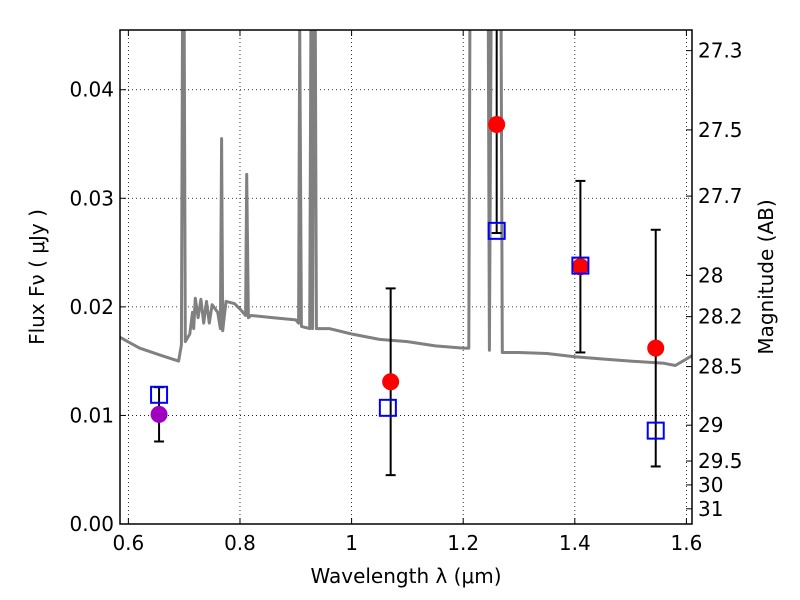 The width and height of the screenshot is (800, 600). What do you see at coordinates (37, 277) in the screenshot?
I see `y-axis-label: Flux Fν ( μJy )` at bounding box center [37, 277].